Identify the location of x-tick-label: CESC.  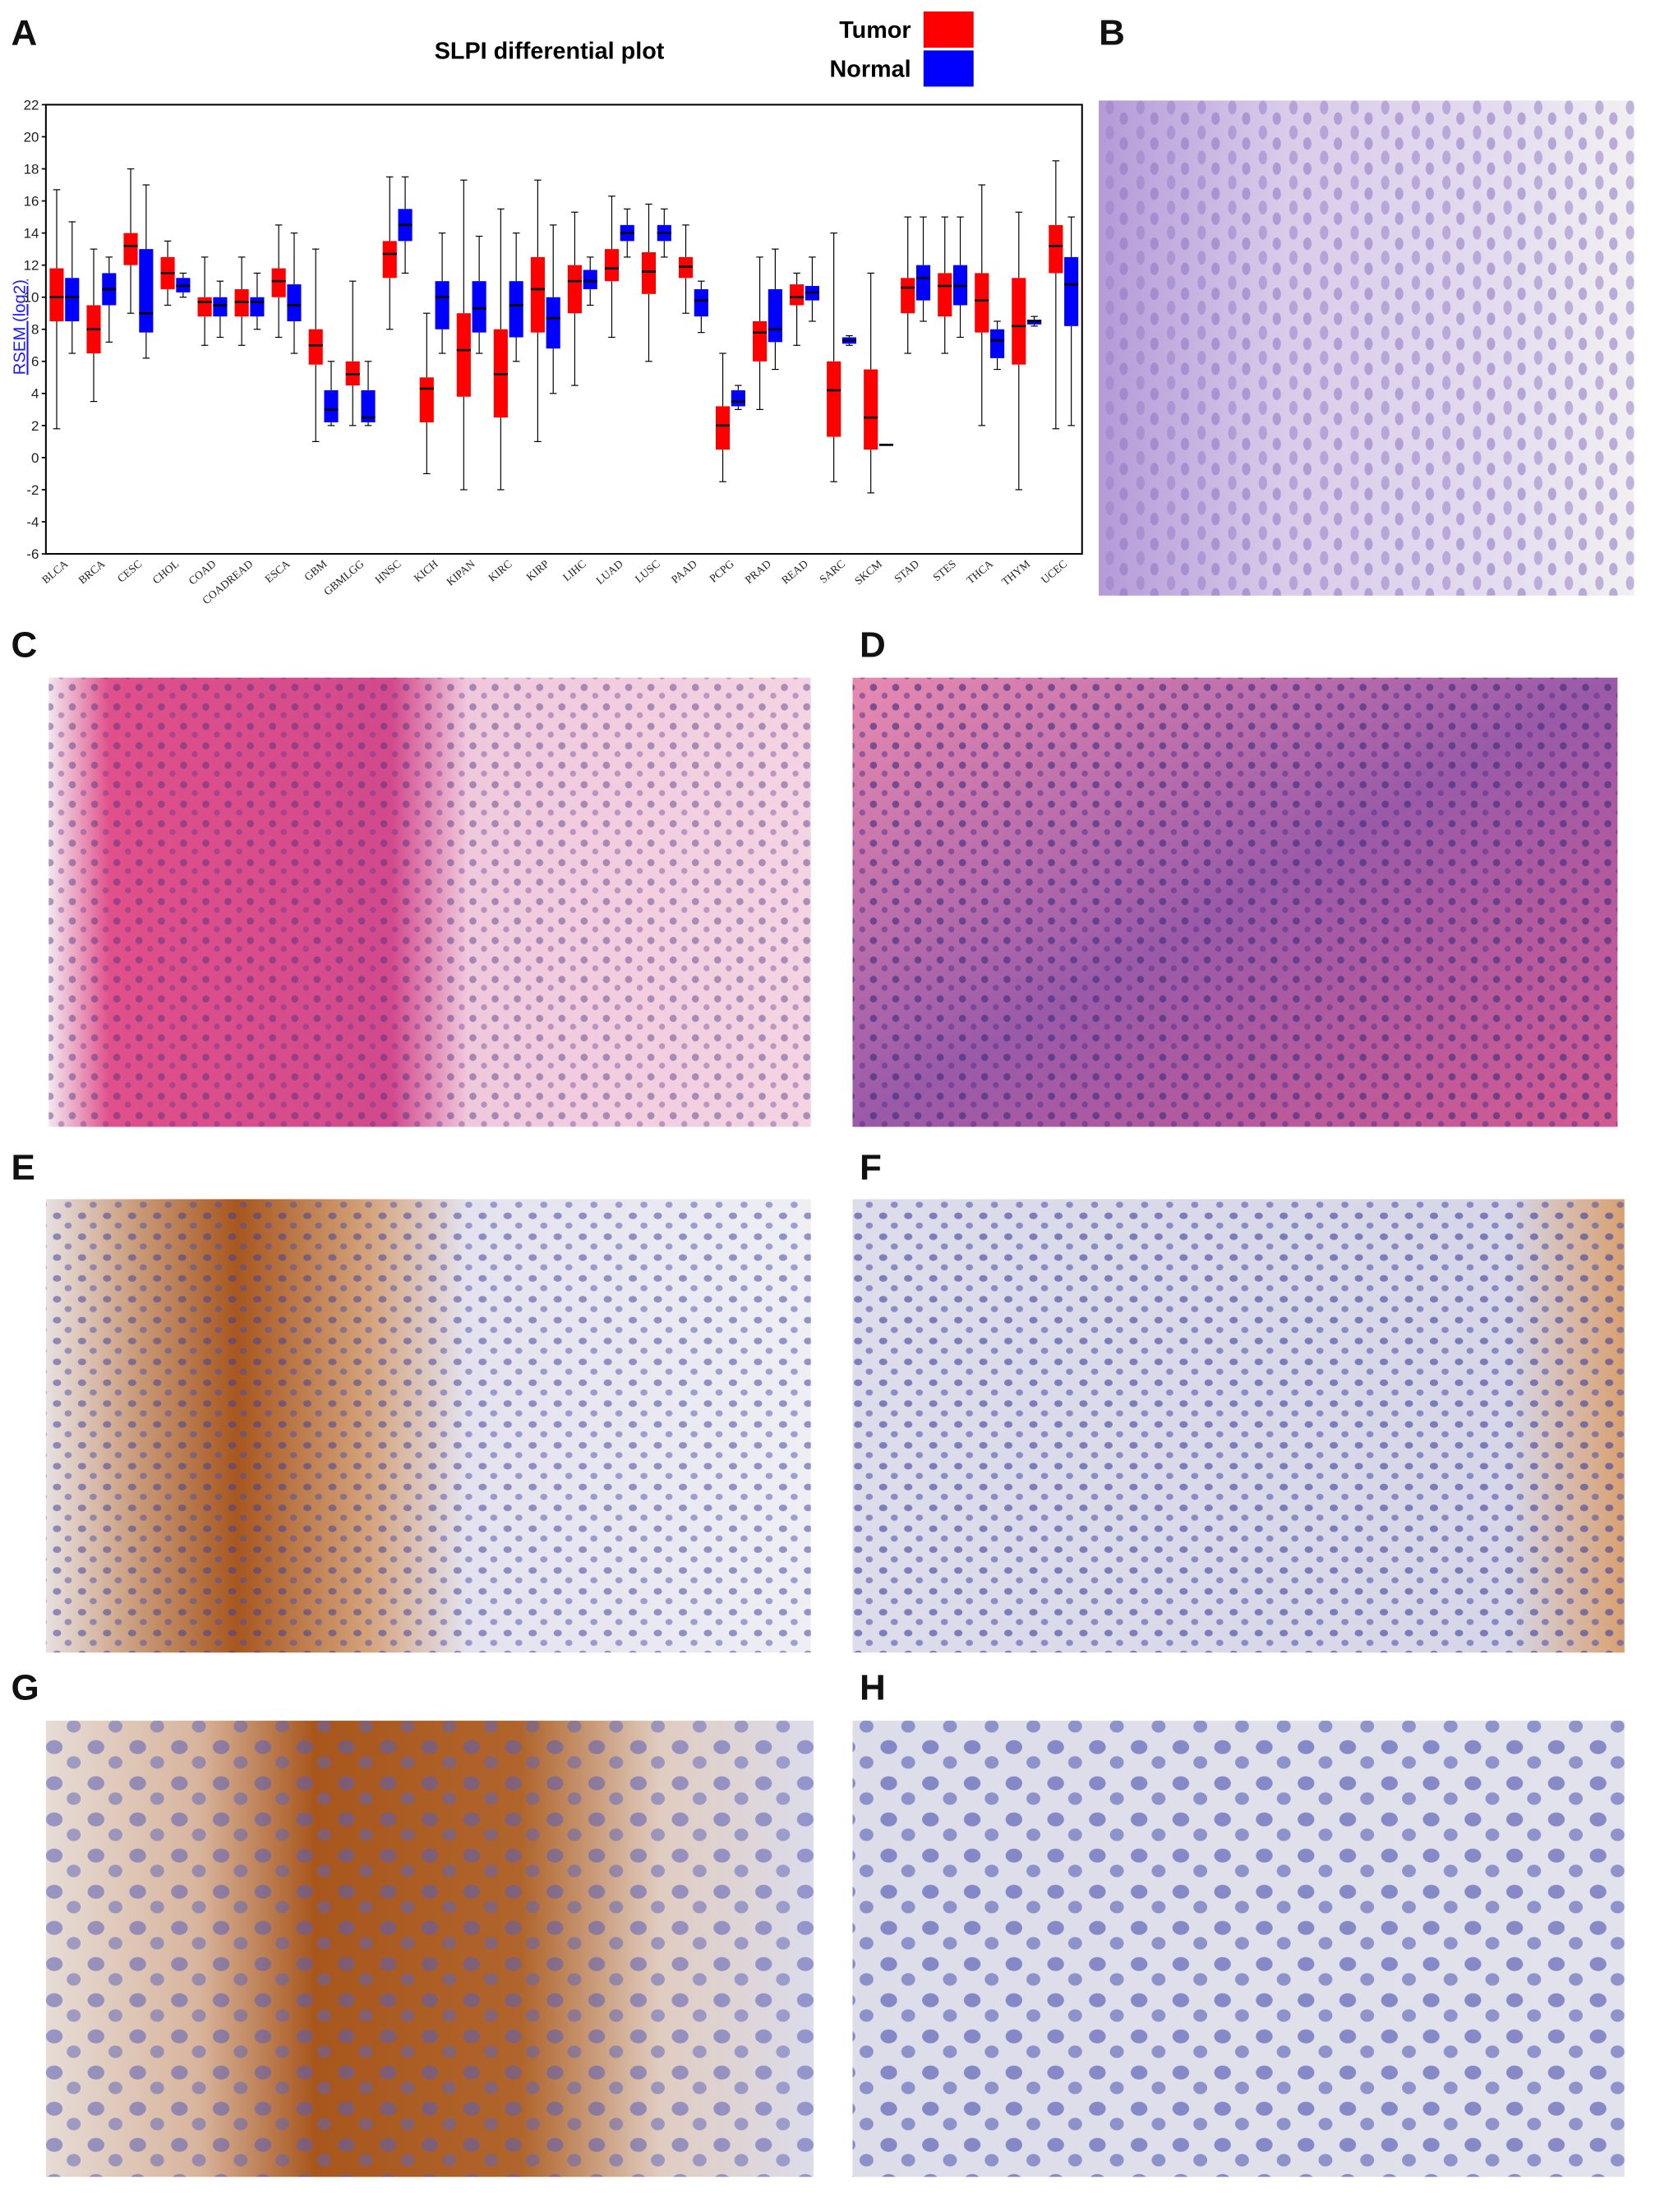
(130, 570).